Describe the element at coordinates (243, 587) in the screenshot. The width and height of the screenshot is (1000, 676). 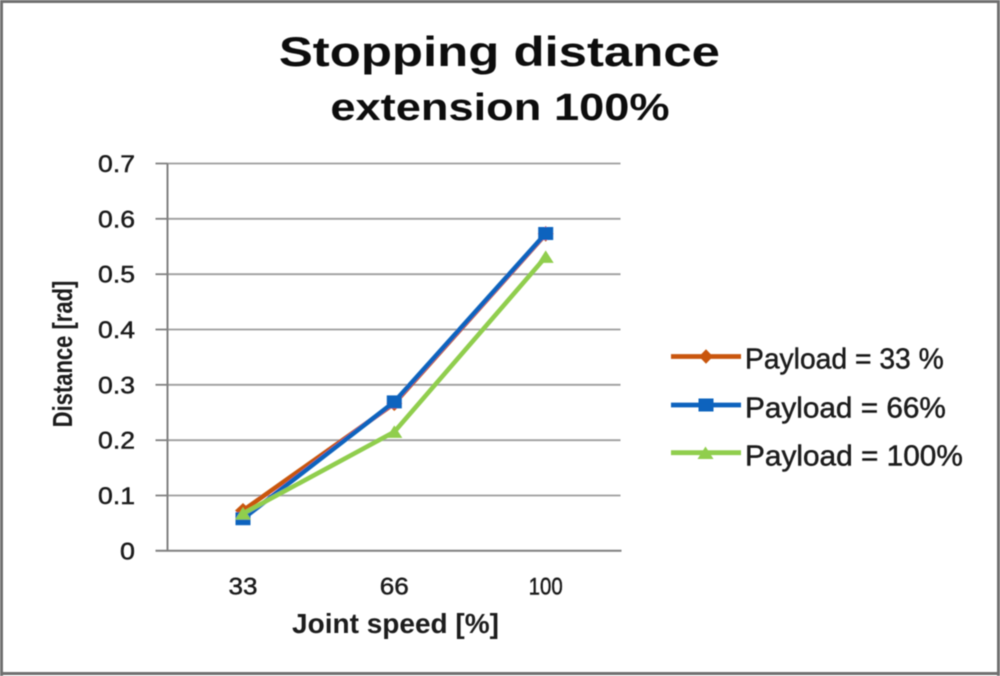
I see `svg-text: 33` at that location.